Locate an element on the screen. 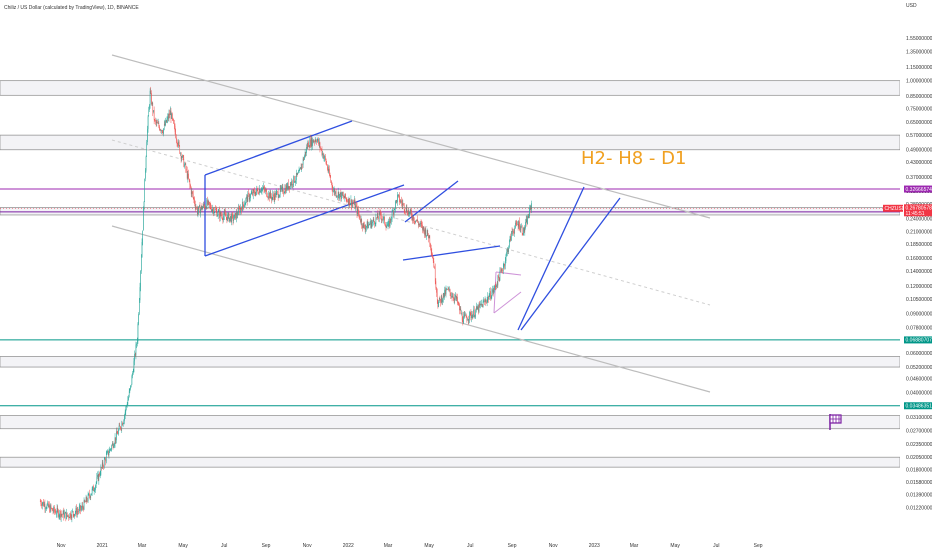 The height and width of the screenshot is (550, 932). price-tick-label: 0.14000000 is located at coordinates (919, 272).